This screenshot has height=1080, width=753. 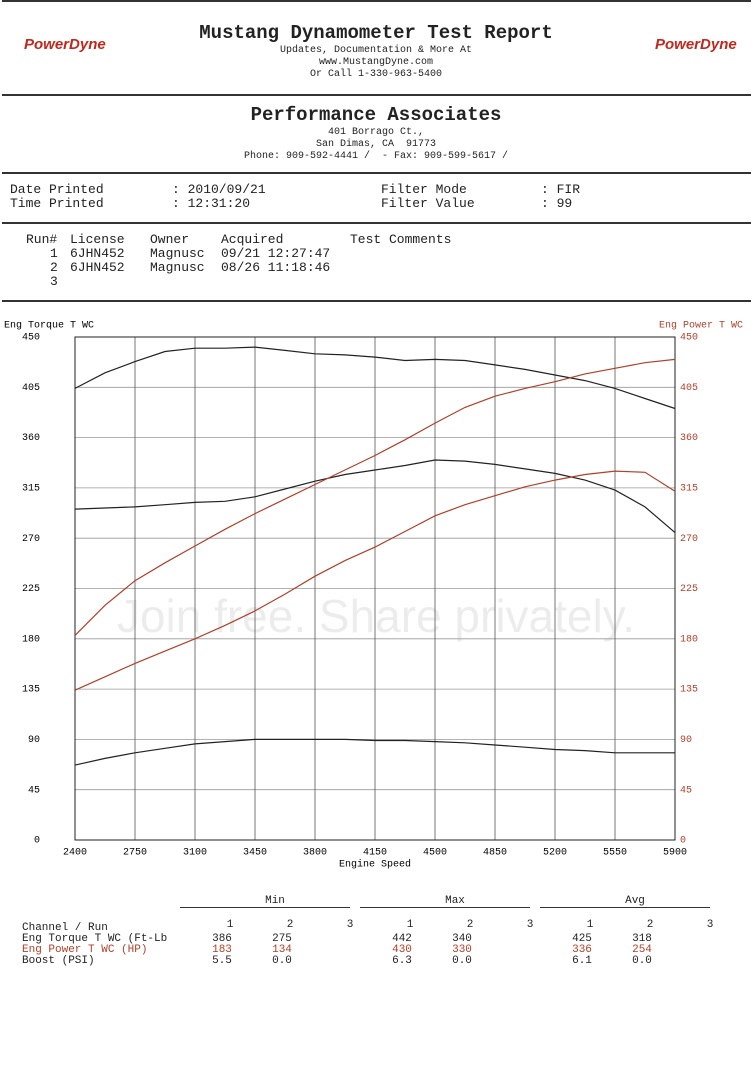 I want to click on shop-line: 401 Borrago Ct.,, so click(x=376, y=132).